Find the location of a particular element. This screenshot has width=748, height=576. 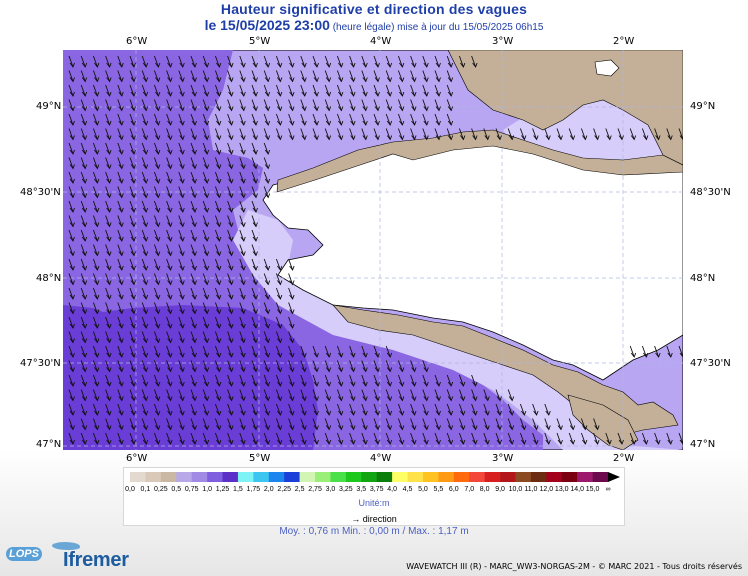

channel-island is located at coordinates (607, 68).